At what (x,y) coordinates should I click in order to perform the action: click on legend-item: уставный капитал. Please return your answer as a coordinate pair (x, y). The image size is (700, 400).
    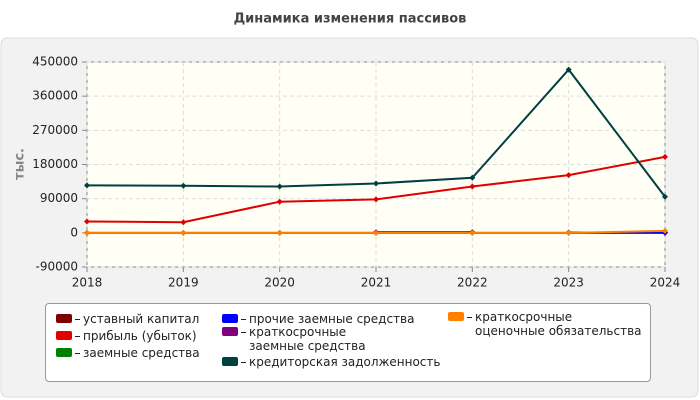
    Looking at the image, I should click on (136, 319).